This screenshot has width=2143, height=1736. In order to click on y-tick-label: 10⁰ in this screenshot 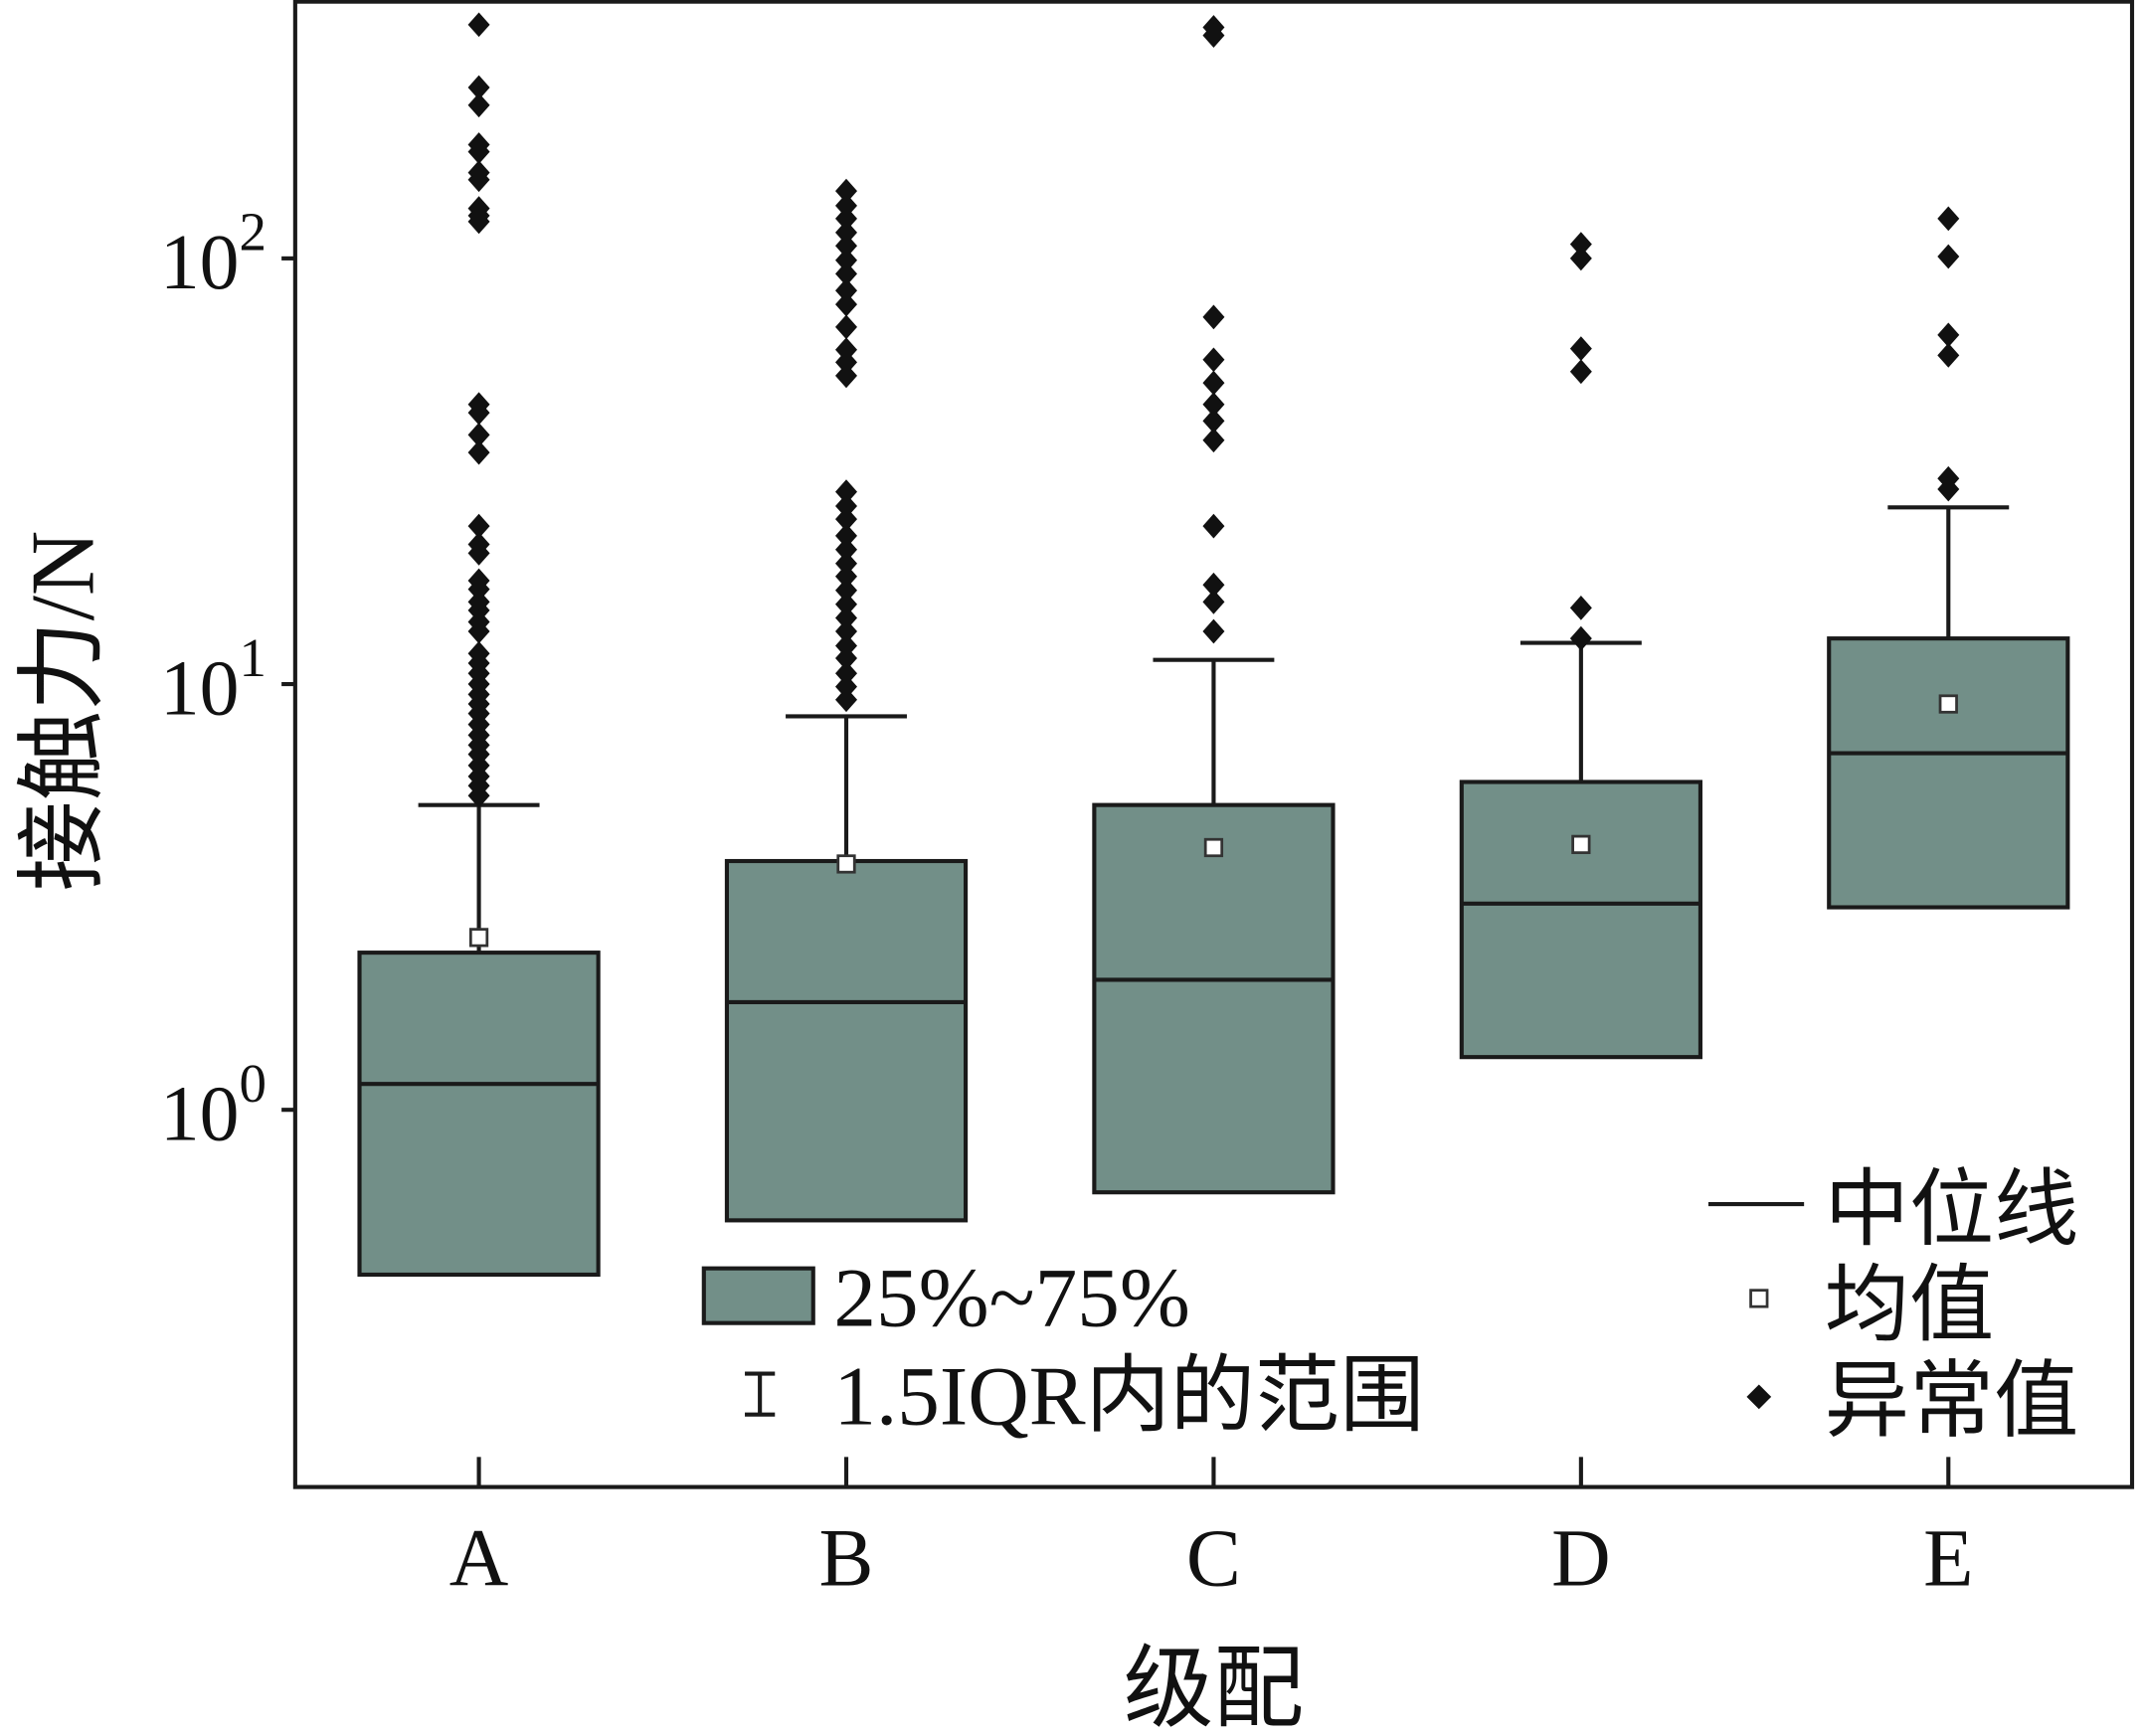, I will do `click(213, 1105)`.